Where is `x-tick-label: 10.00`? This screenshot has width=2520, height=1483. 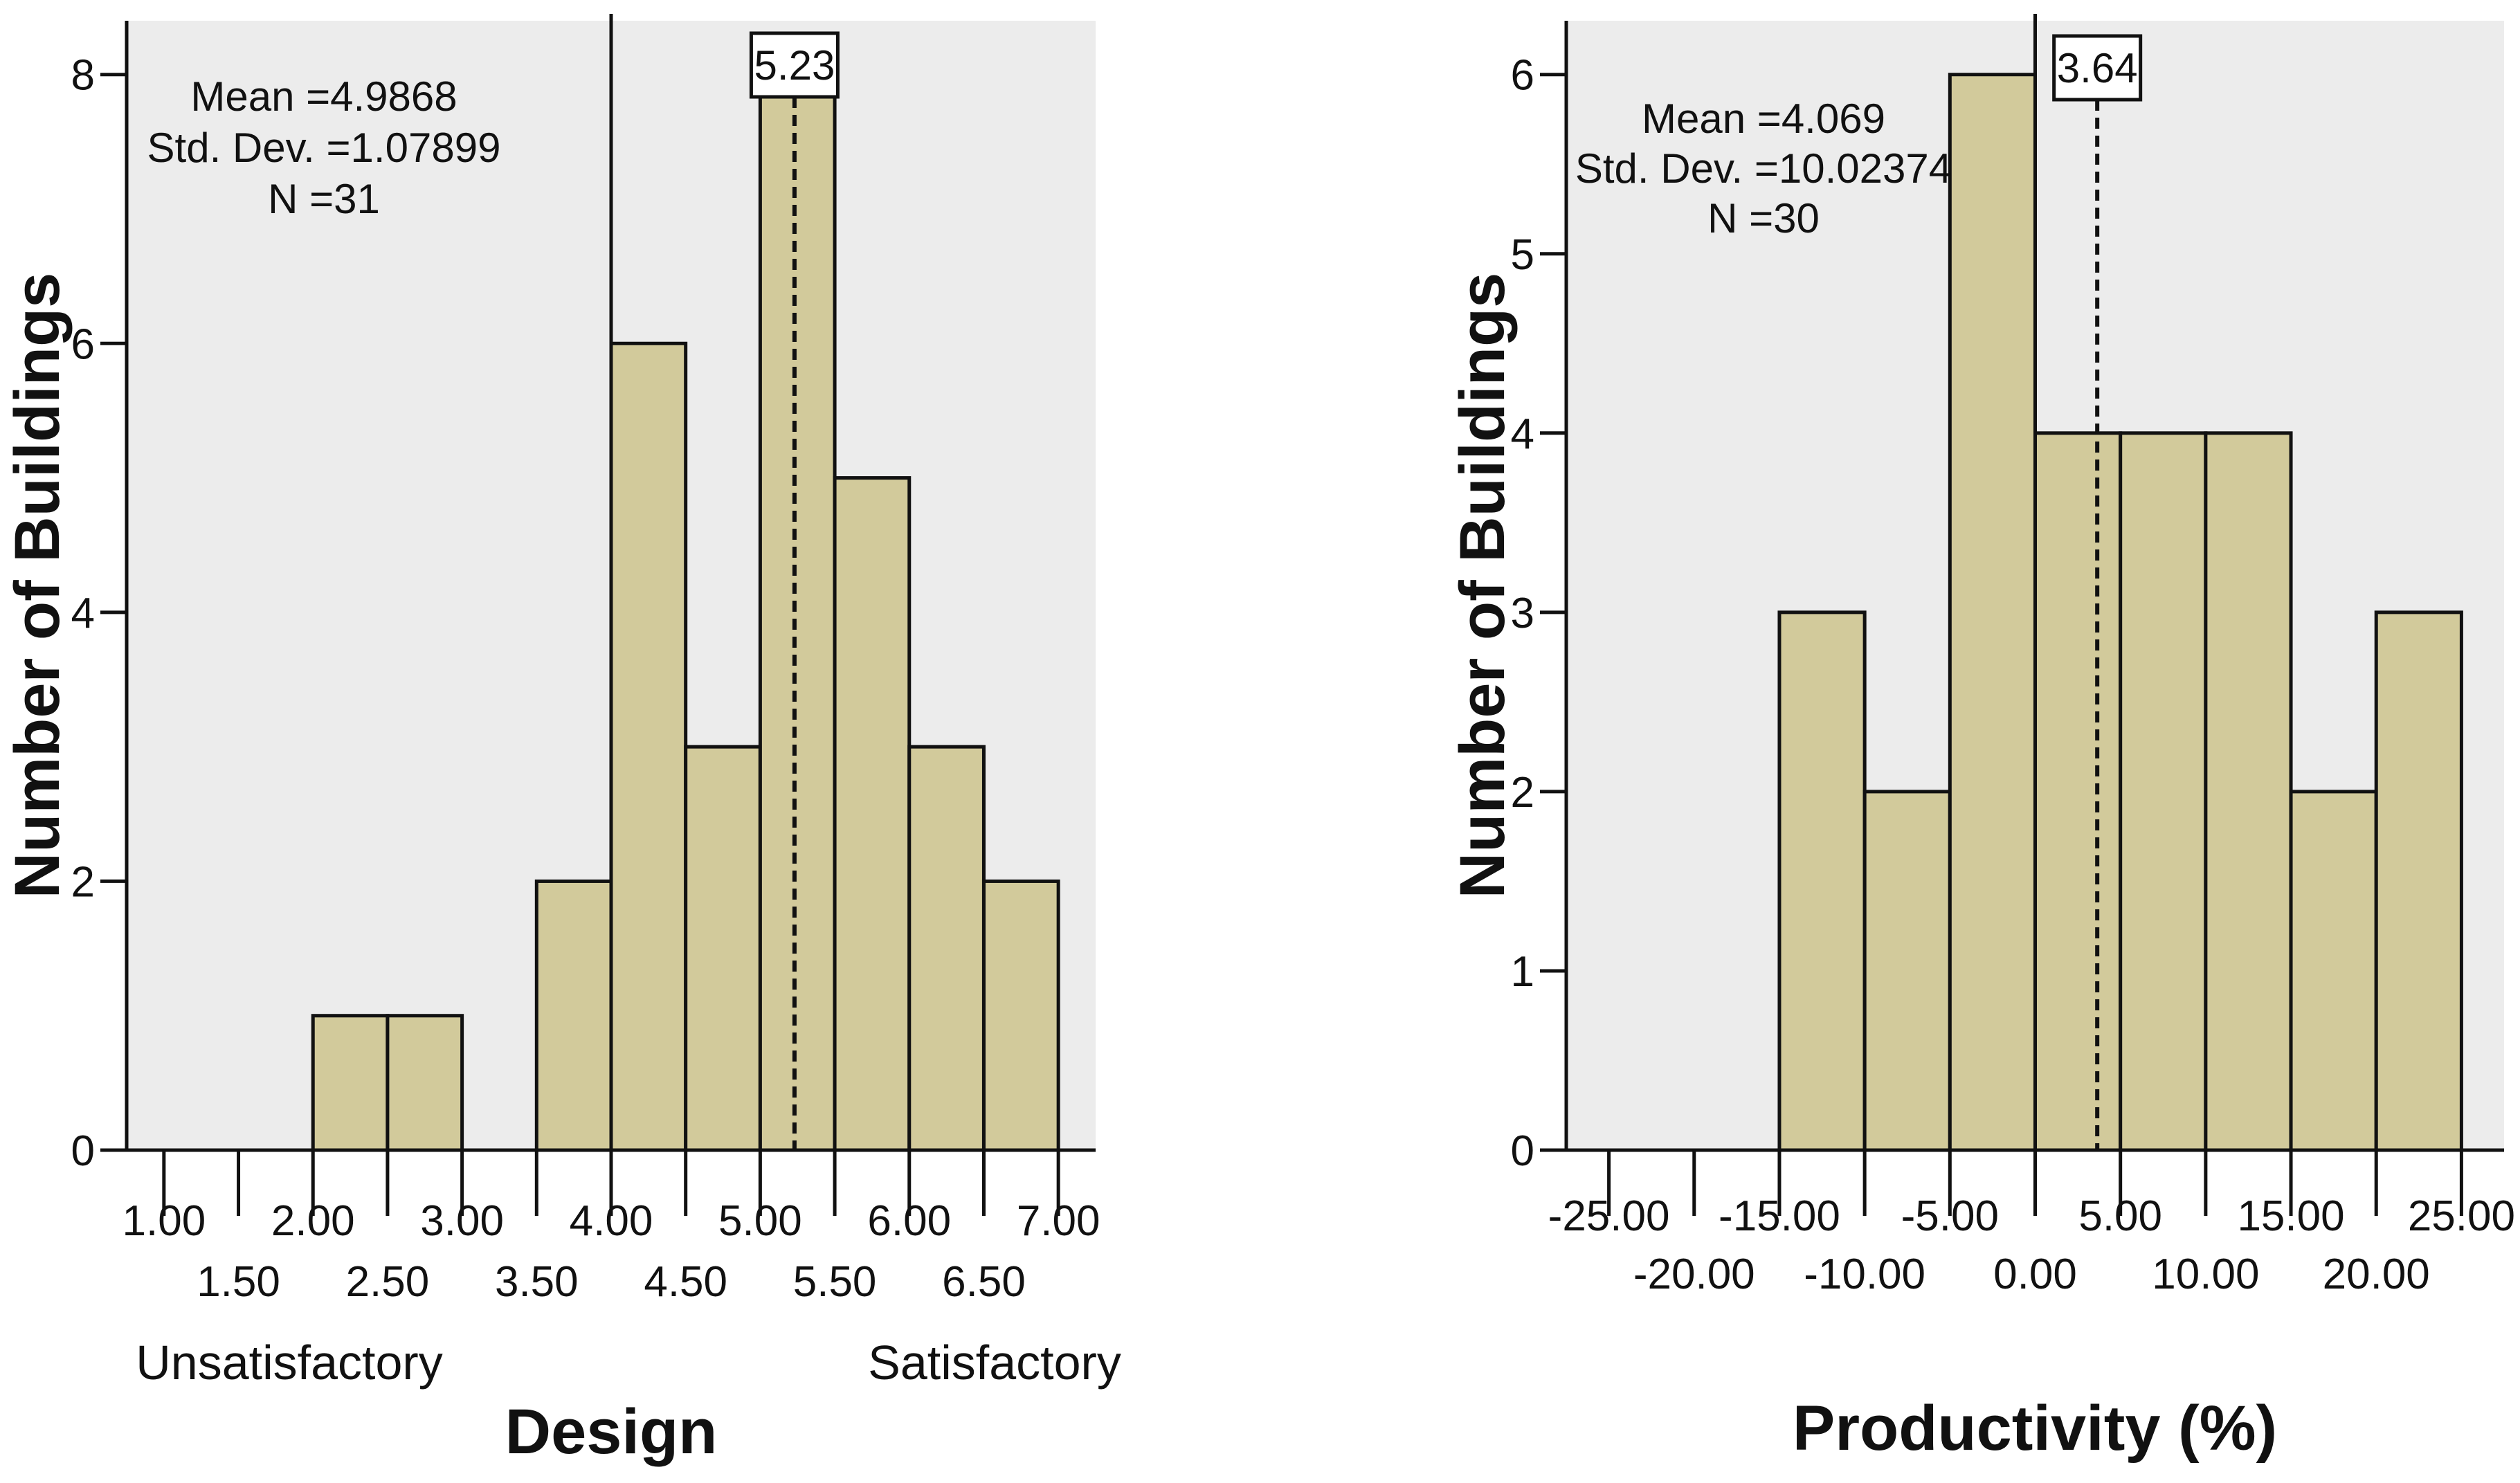
x-tick-label: 10.00 is located at coordinates (2205, 1274).